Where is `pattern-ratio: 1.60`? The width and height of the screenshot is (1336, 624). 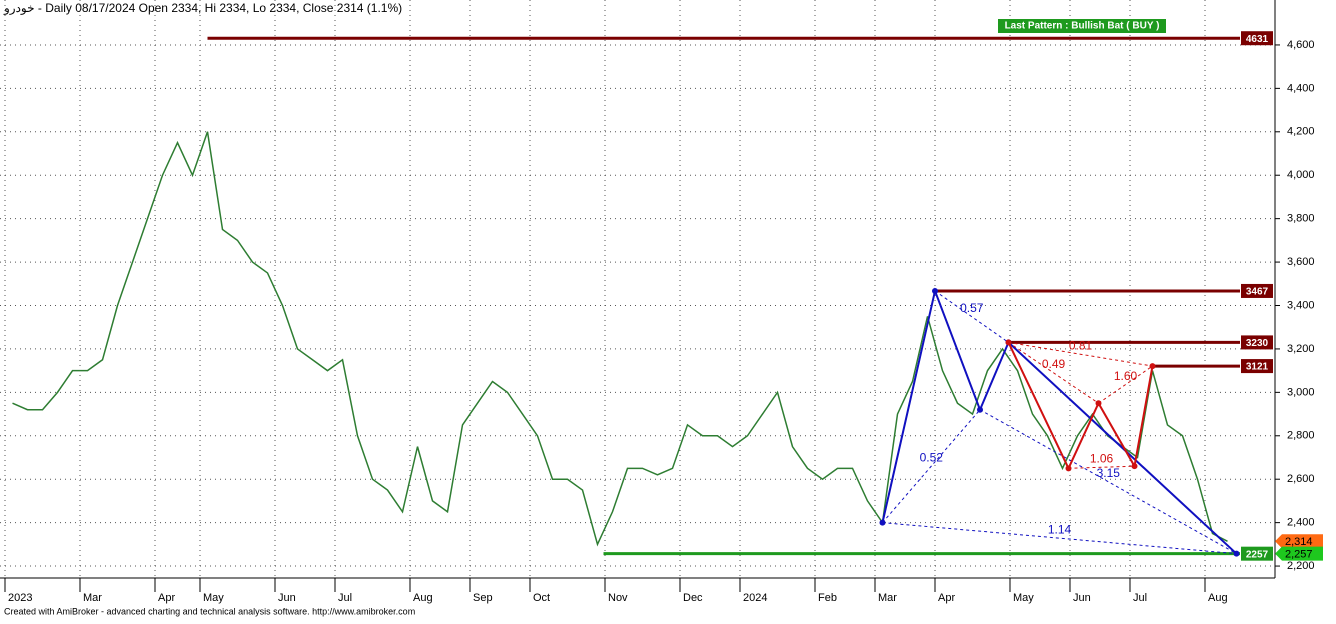 pattern-ratio: 1.60 is located at coordinates (1126, 376).